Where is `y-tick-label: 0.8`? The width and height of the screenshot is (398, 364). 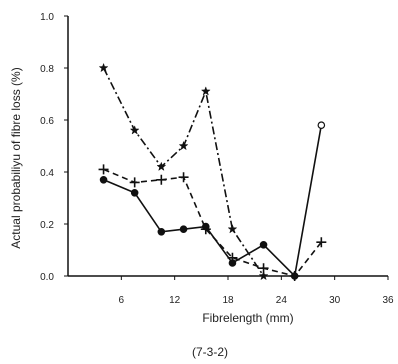
y-tick-label: 0.8 is located at coordinates (47, 69).